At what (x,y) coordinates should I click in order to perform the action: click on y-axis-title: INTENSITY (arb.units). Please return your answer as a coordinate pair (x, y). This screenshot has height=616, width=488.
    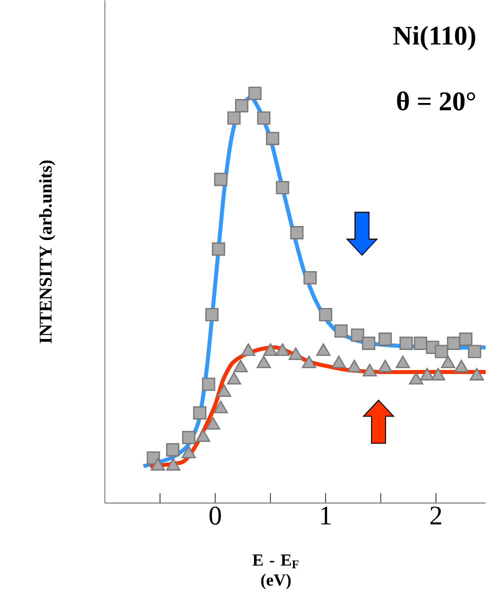
    Looking at the image, I should click on (47, 252).